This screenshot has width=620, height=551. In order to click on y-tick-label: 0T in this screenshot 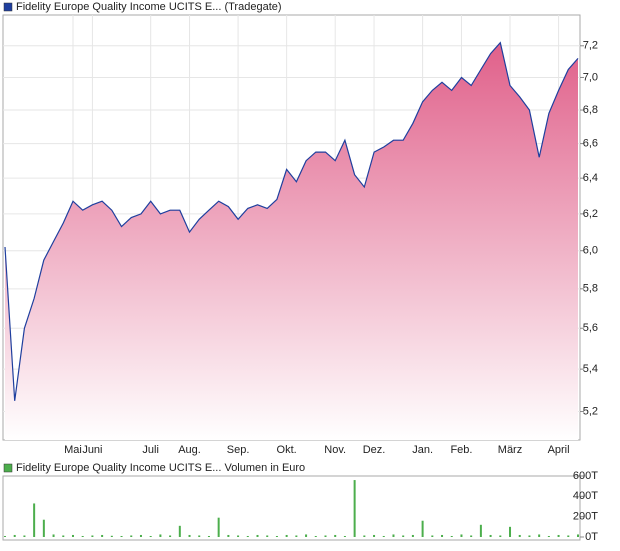, I will do `click(591, 537)`.